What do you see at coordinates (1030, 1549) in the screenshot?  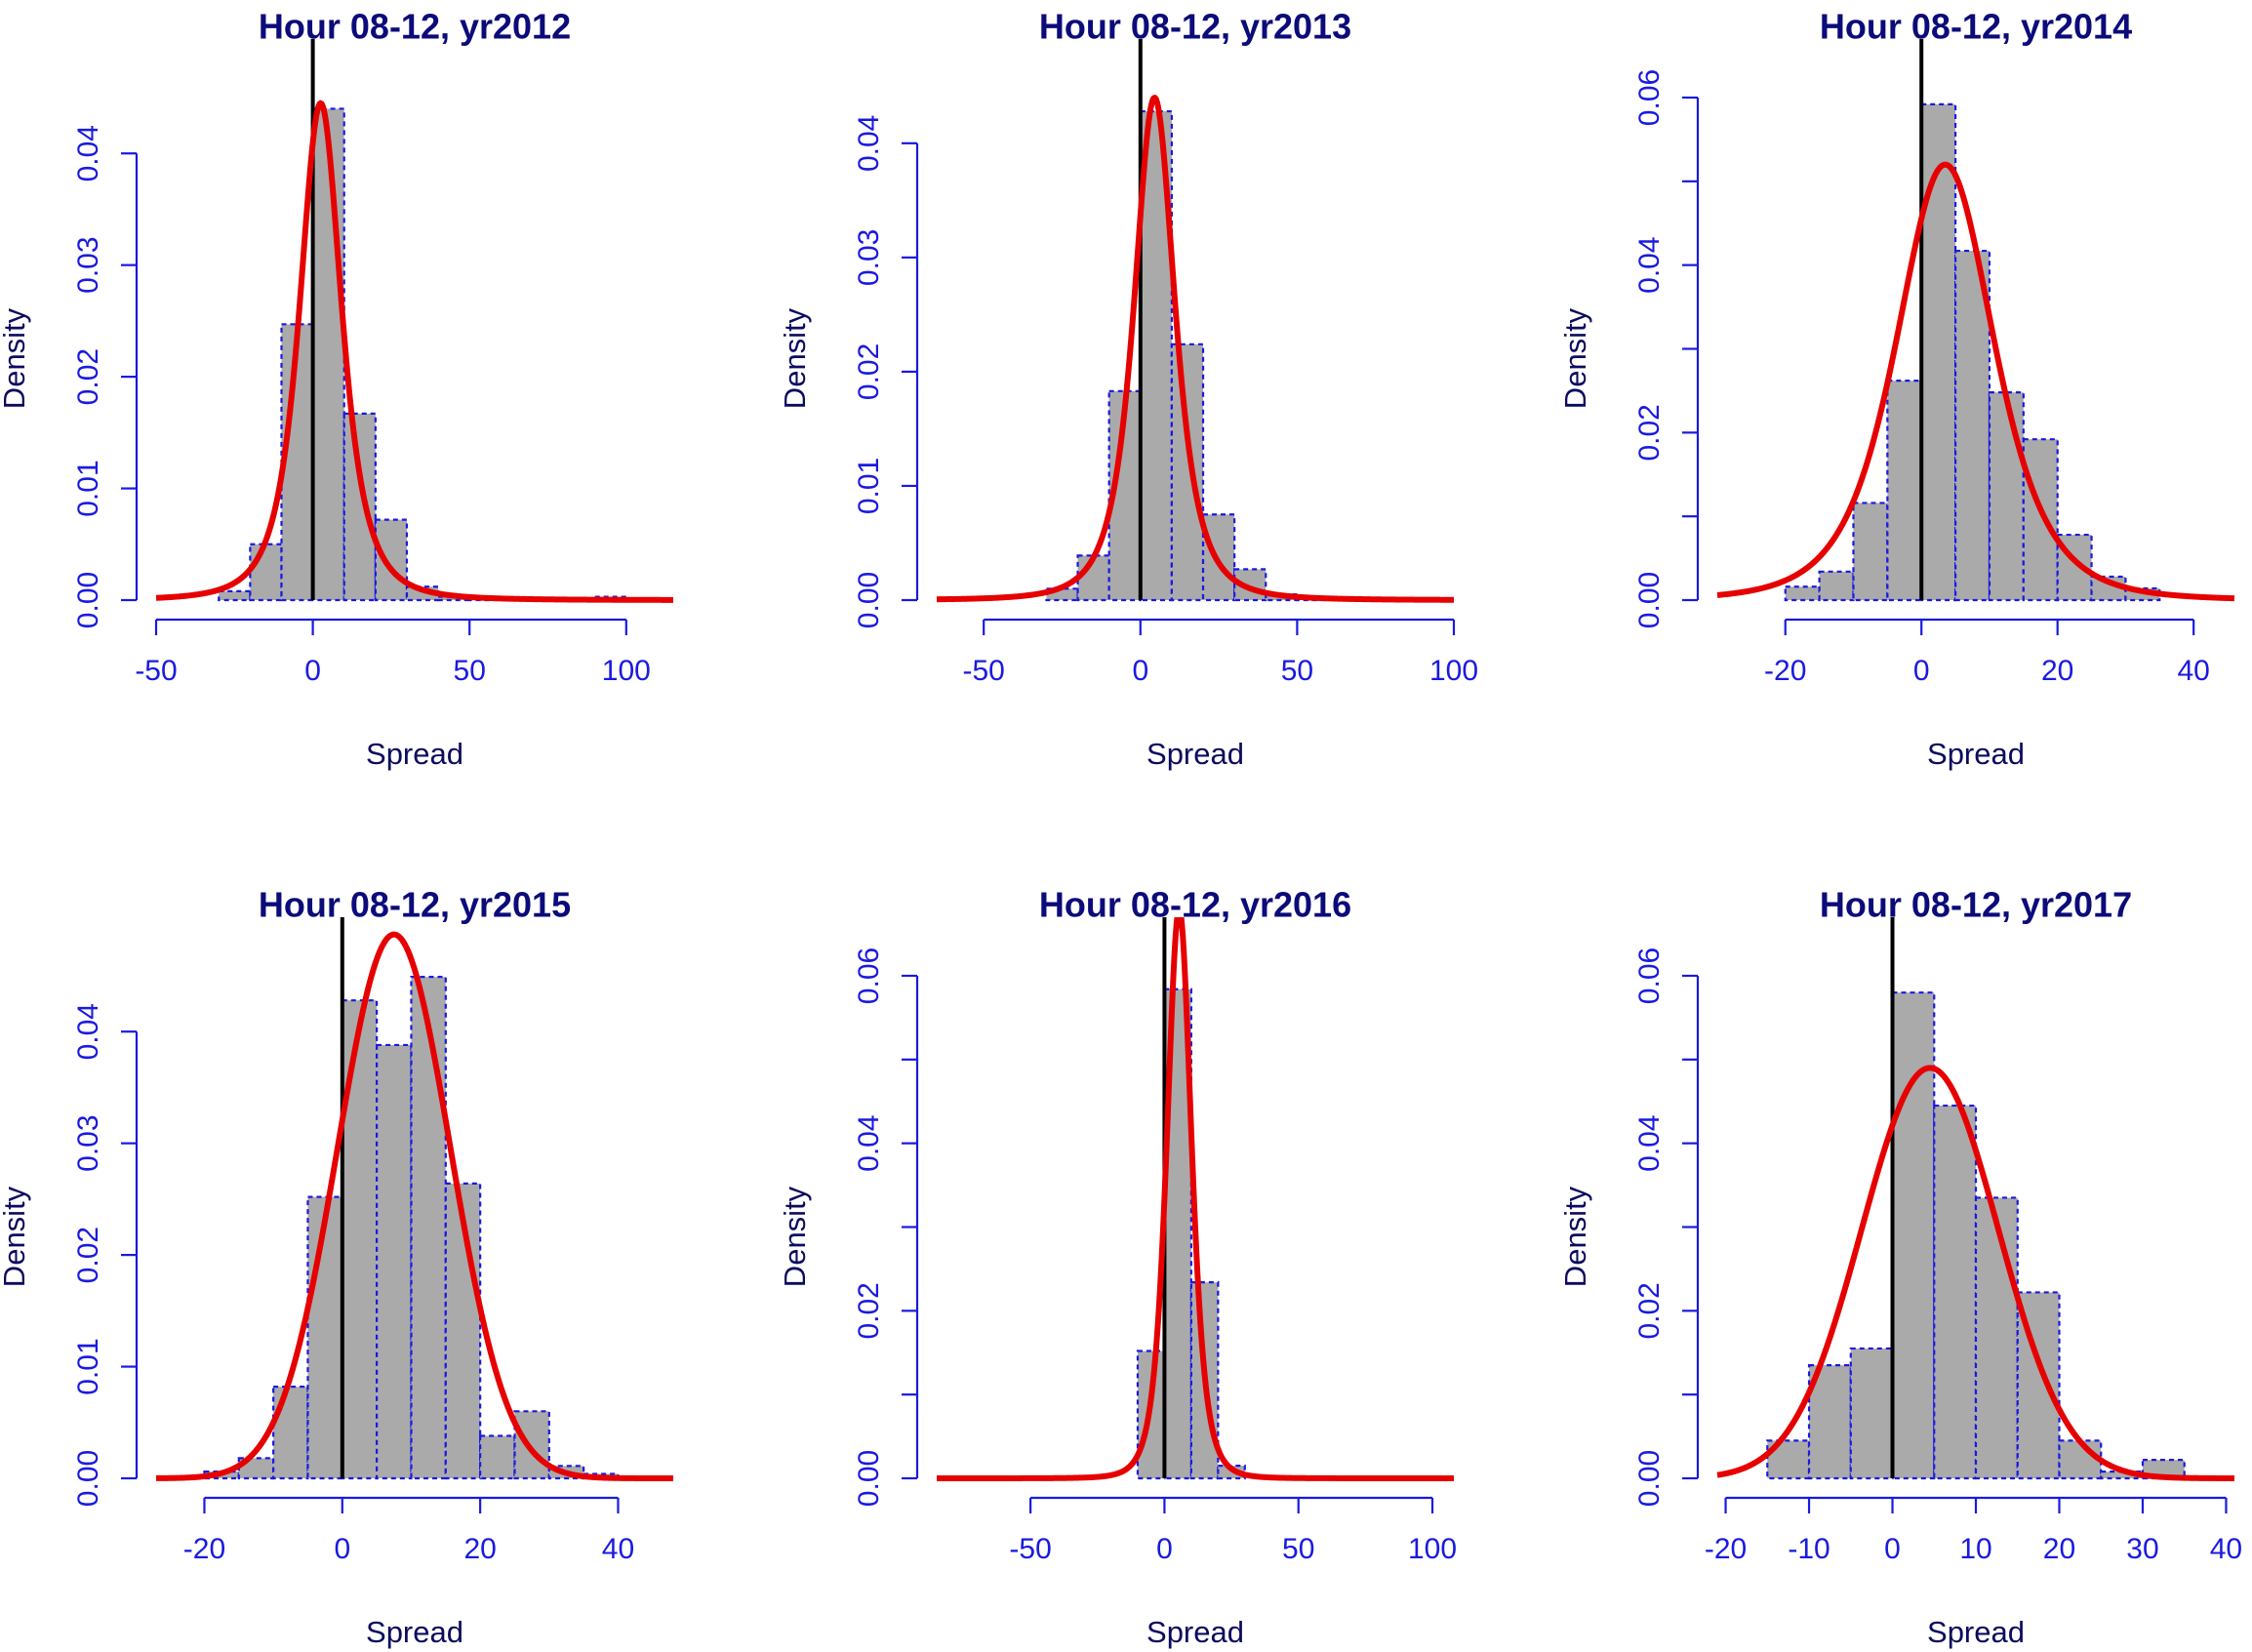 I see `x-tick-label: -50` at bounding box center [1030, 1549].